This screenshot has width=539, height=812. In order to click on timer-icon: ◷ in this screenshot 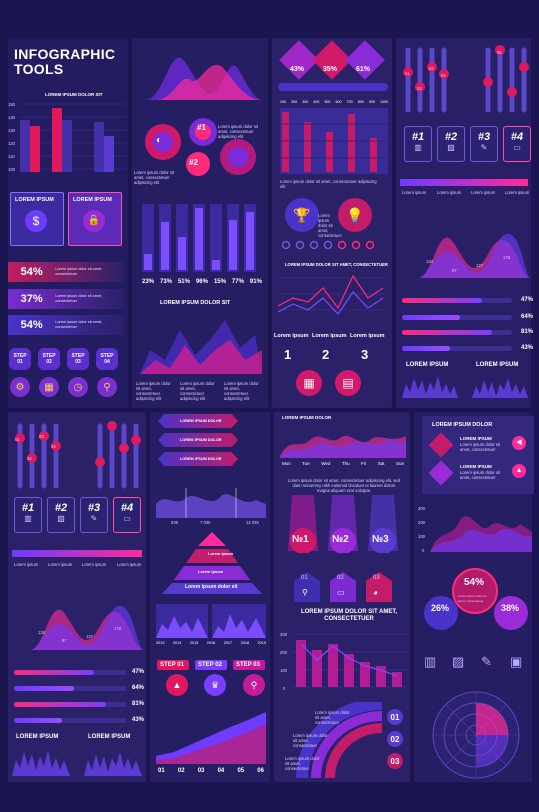, I will do `click(78, 387)`.